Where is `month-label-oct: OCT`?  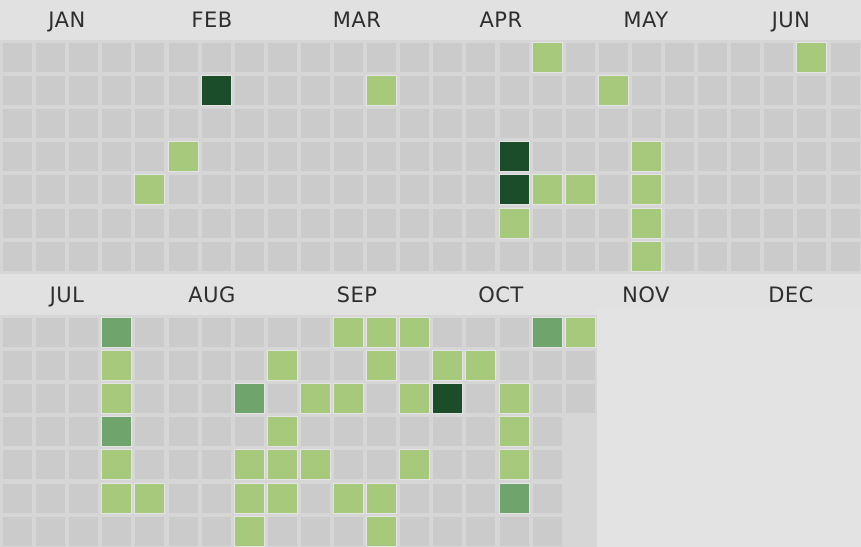 month-label-oct: OCT is located at coordinates (501, 295).